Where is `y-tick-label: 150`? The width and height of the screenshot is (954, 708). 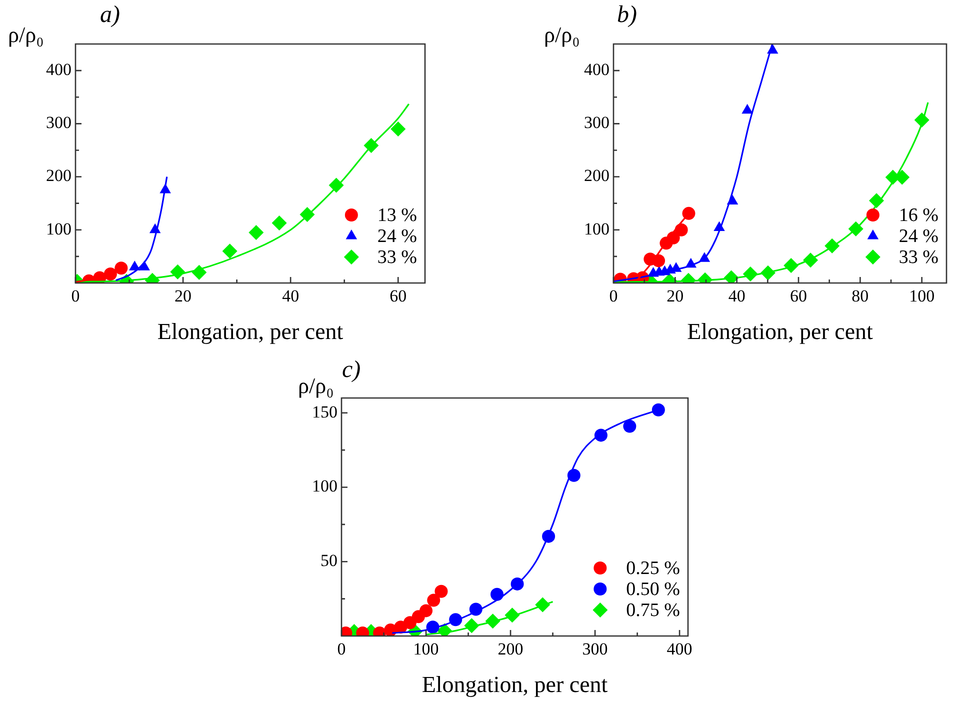
y-tick-label: 150 is located at coordinates (325, 412).